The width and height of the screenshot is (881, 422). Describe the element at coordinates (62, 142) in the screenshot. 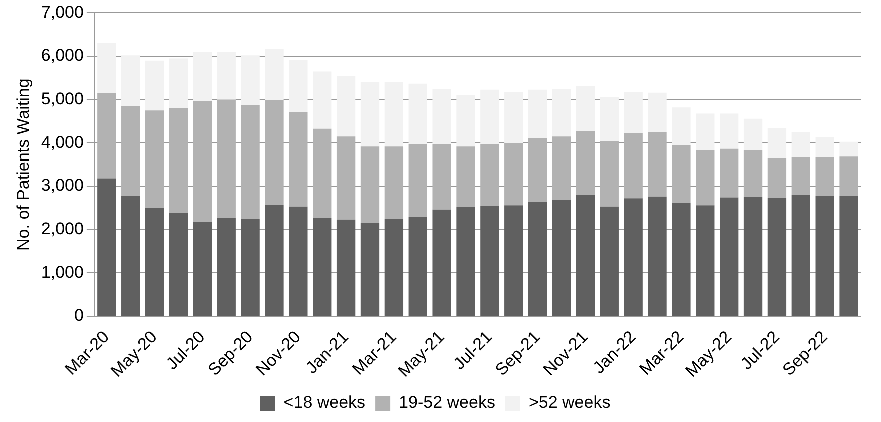

I see `y-tick-label: 4,000` at that location.